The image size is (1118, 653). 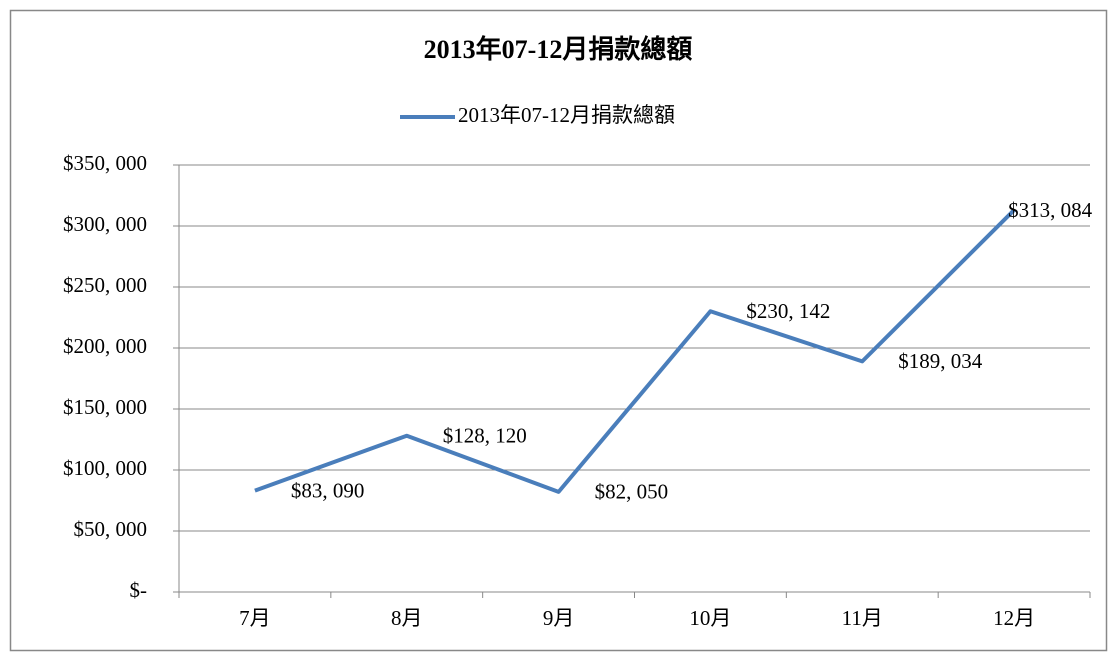 I want to click on x-tick-label: 10月, so click(x=710, y=618).